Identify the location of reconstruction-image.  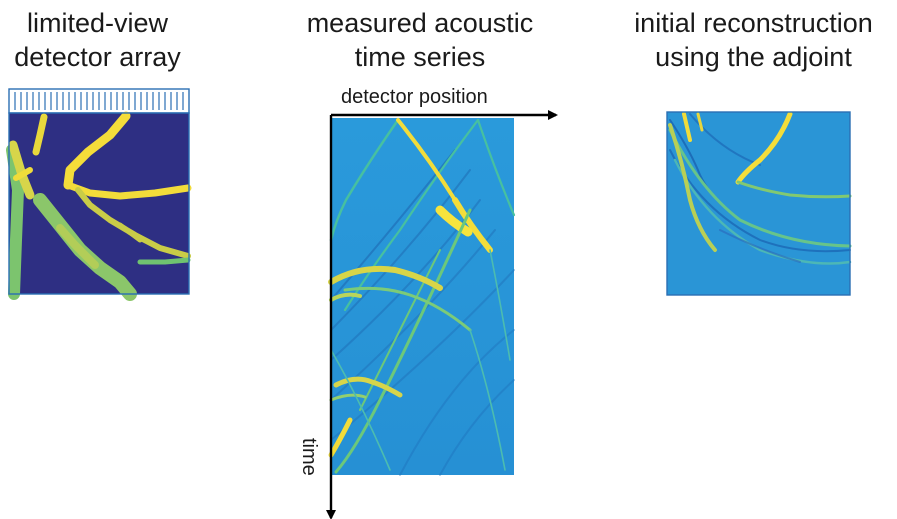
(758, 203).